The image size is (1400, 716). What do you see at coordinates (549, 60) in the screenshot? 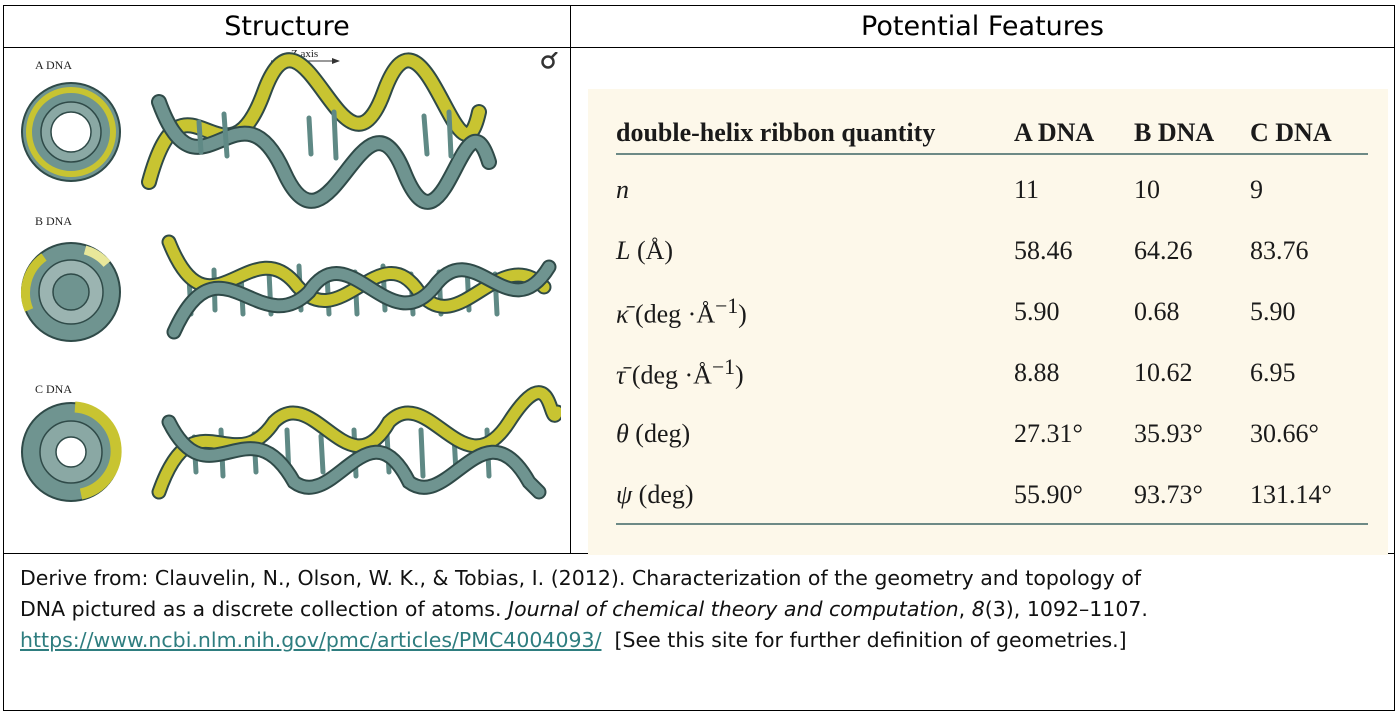
I see `figure-corner-icon` at bounding box center [549, 60].